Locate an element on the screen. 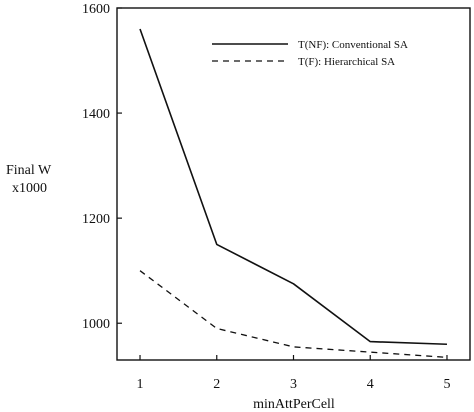  x-tick-label: 2 is located at coordinates (216, 384).